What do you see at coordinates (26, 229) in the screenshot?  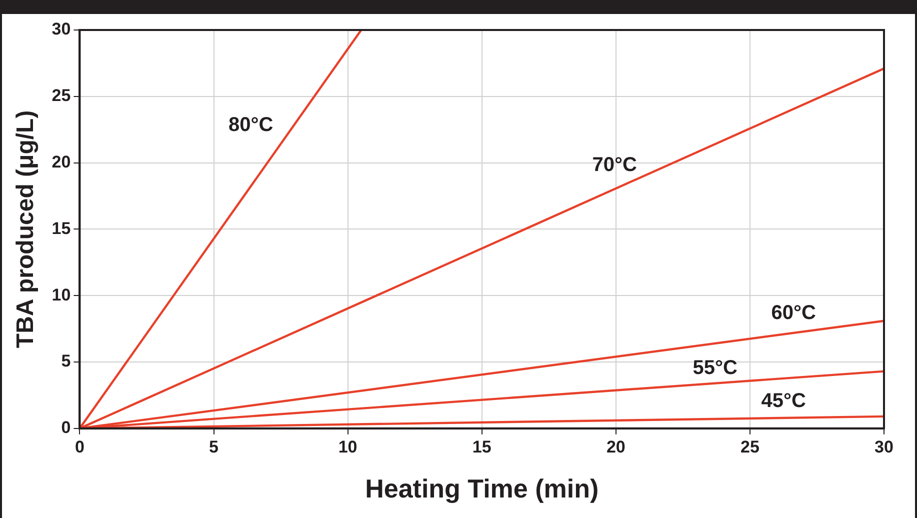 I see `y-axis-title: TBA produced (μg/L)` at bounding box center [26, 229].